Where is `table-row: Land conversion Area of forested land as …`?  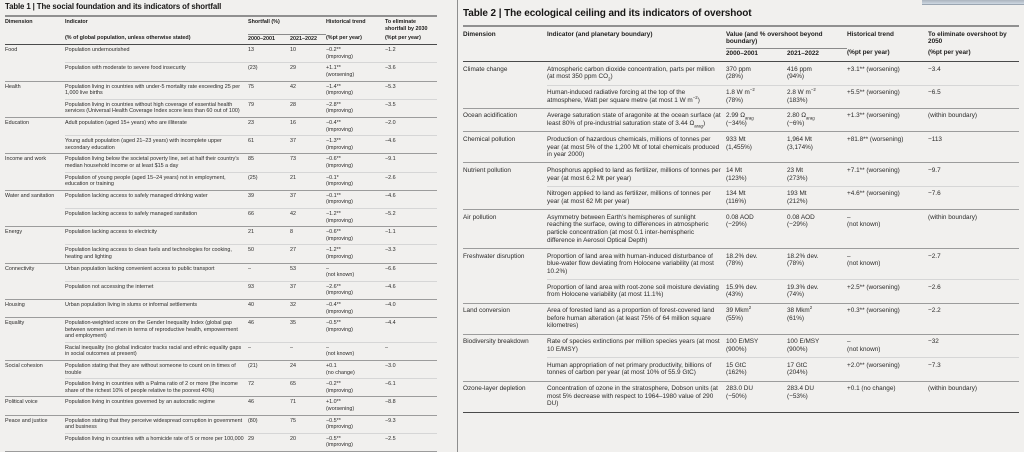
table-row: Land conversion Area of forested land as … is located at coordinates (741, 318).